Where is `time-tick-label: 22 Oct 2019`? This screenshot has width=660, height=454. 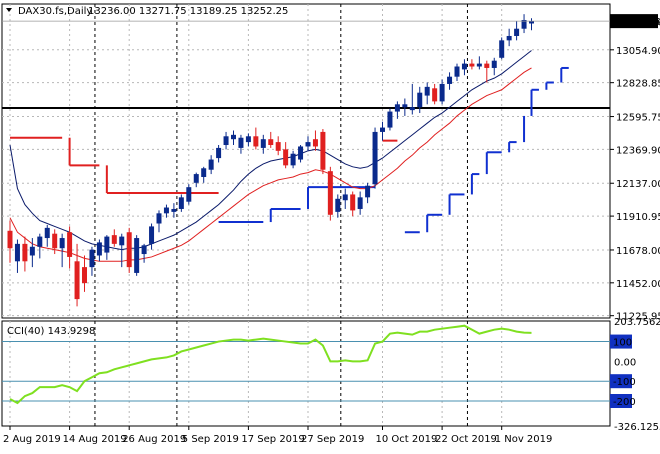 time-tick-label: 22 Oct 2019 is located at coordinates (466, 439).